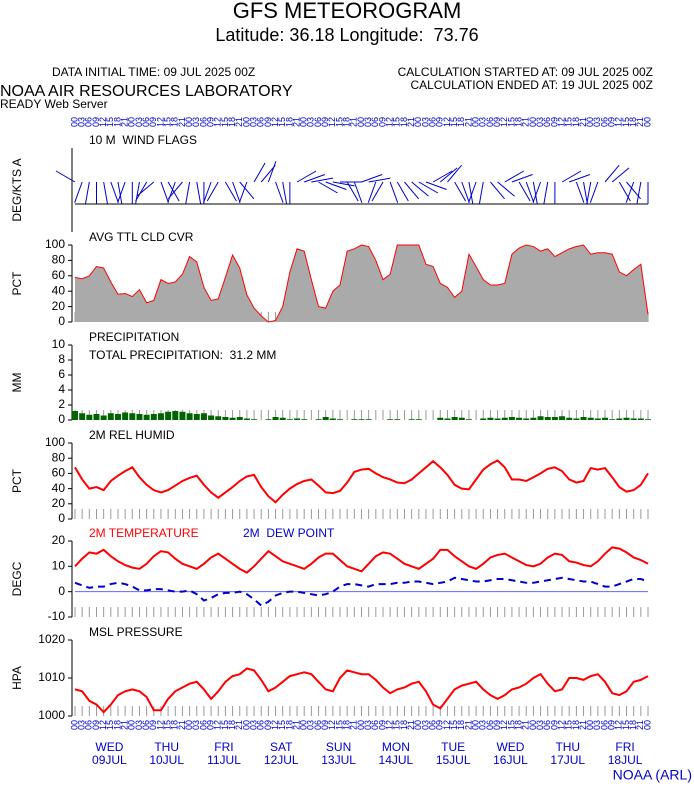 This screenshot has height=788, width=694. Describe the element at coordinates (143, 140) in the screenshot. I see `panel-title: 10 M WIND FLAGS` at that location.